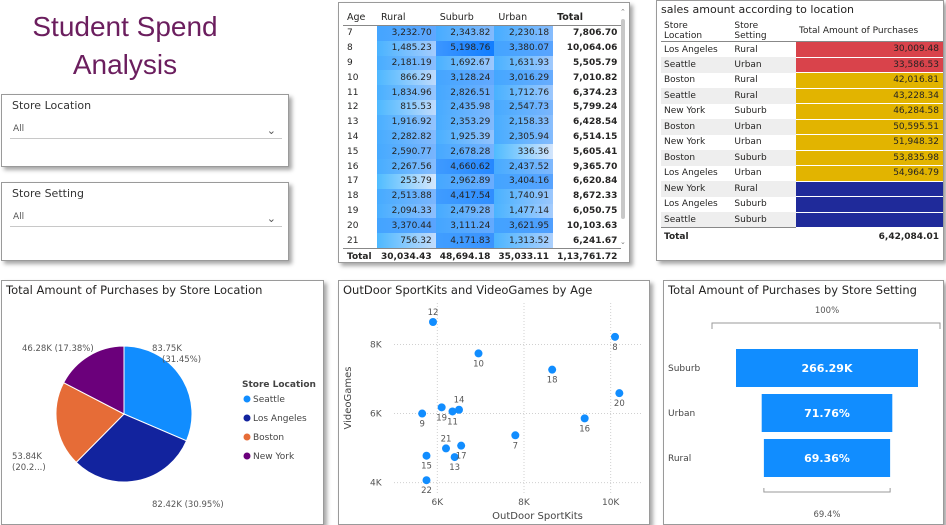 The width and height of the screenshot is (946, 525). Describe the element at coordinates (524, 122) in the screenshot. I see `matrix-value-cell: 2,158.33` at that location.